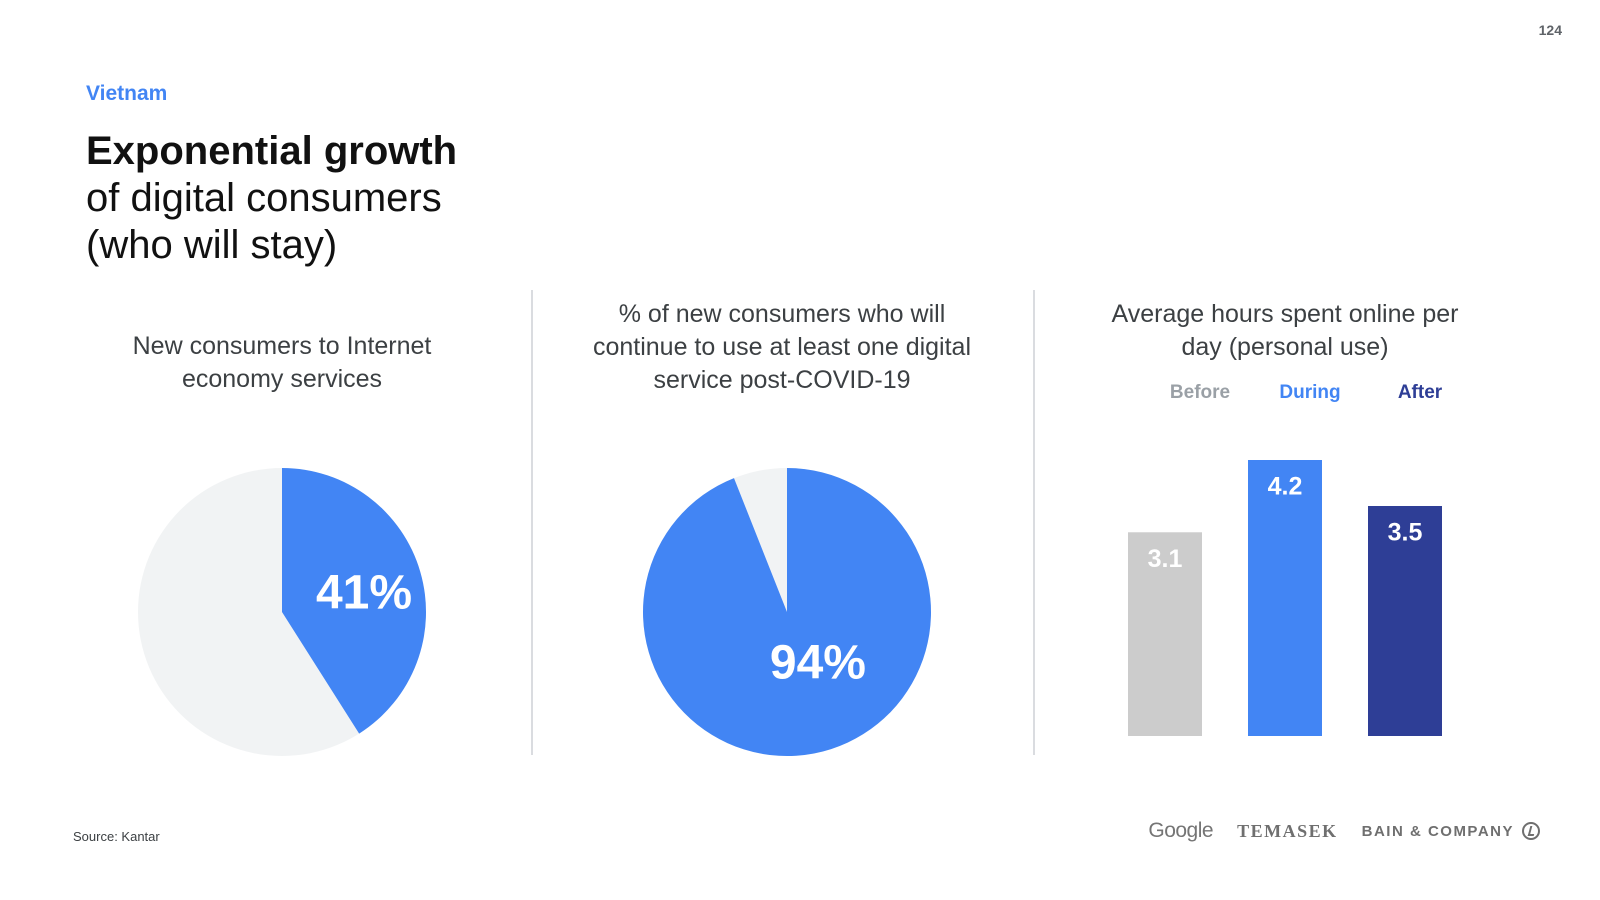 This screenshot has height=900, width=1600. I want to click on new-consumers-pie-value-slice, so click(354, 601).